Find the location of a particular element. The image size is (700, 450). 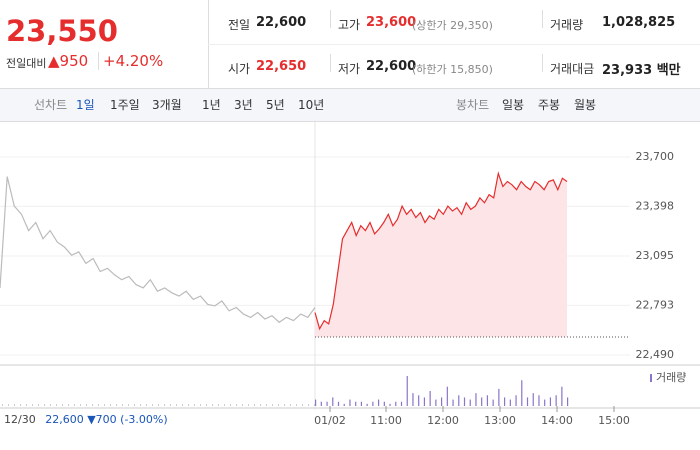

footer-change: ▼700 is located at coordinates (102, 419).